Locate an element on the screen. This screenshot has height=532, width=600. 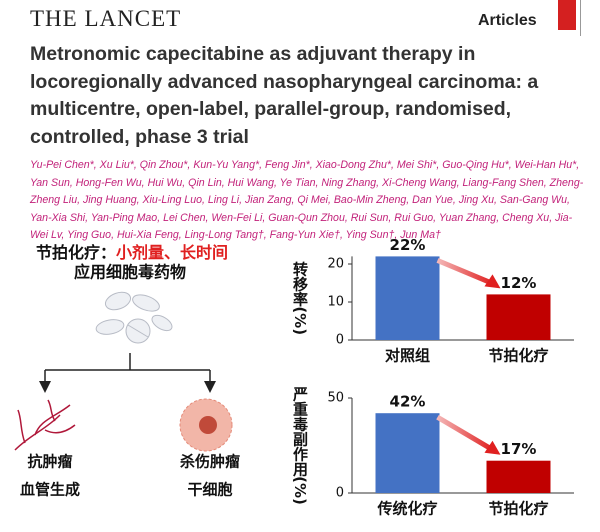
pills is located at coordinates (134, 317).